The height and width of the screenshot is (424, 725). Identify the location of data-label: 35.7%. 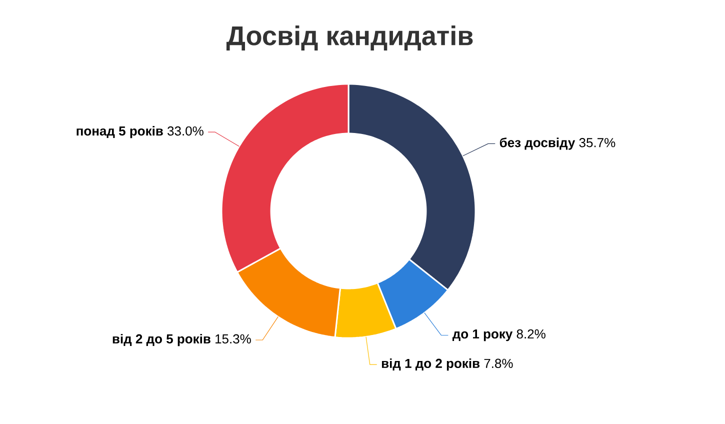
(597, 143).